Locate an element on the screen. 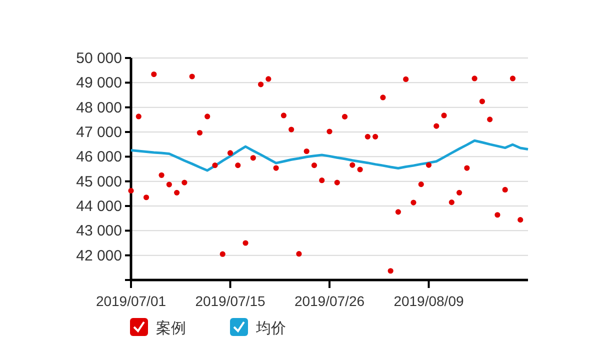  x-tick-label: 2019/07/15 is located at coordinates (230, 301).